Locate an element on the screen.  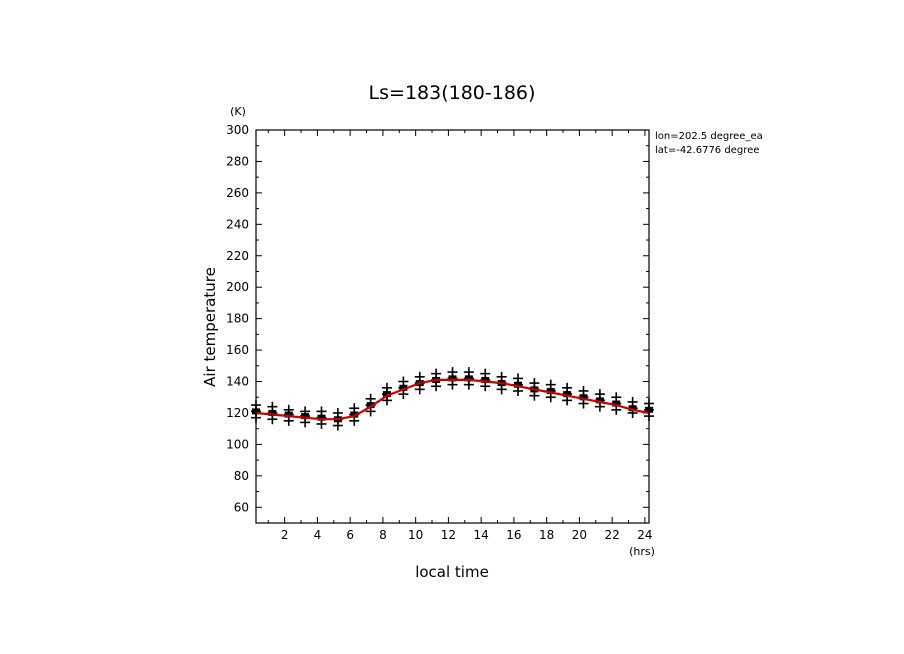
x-axis-label: local time is located at coordinates (452, 572).